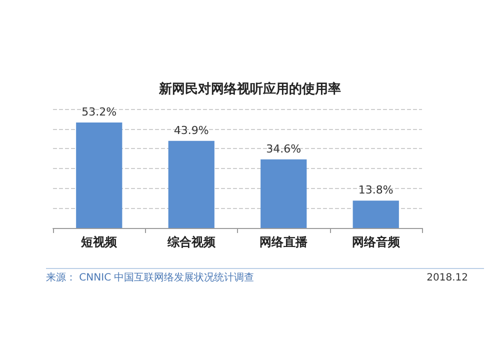 This screenshot has height=362, width=500. Describe the element at coordinates (284, 242) in the screenshot. I see `x-tick-label: 网络直播` at that location.